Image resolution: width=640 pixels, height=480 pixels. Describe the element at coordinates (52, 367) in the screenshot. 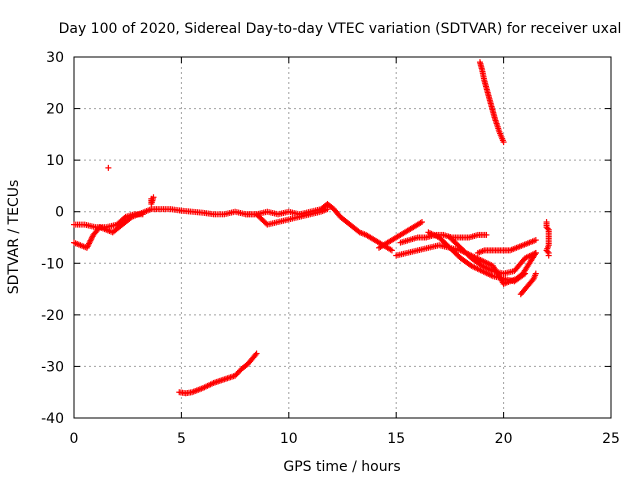

I see `y-tick-label: -30` at that location.